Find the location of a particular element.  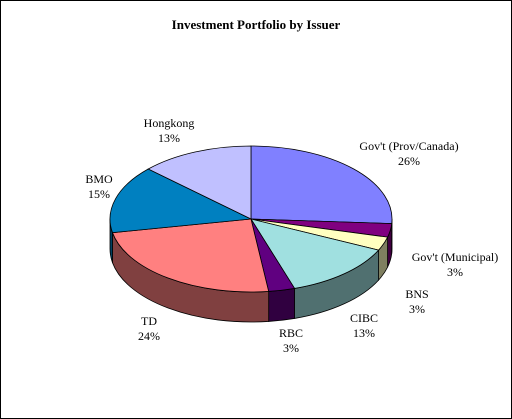

slice-label-cibc: CIBC 13% is located at coordinates (363, 325).